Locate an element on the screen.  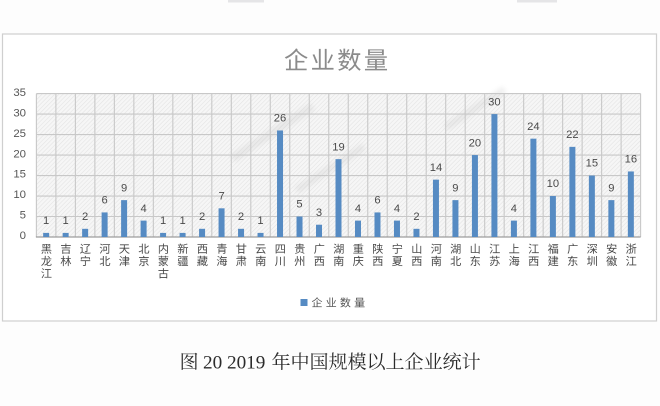
svg-text: 7 is located at coordinates (221, 197).